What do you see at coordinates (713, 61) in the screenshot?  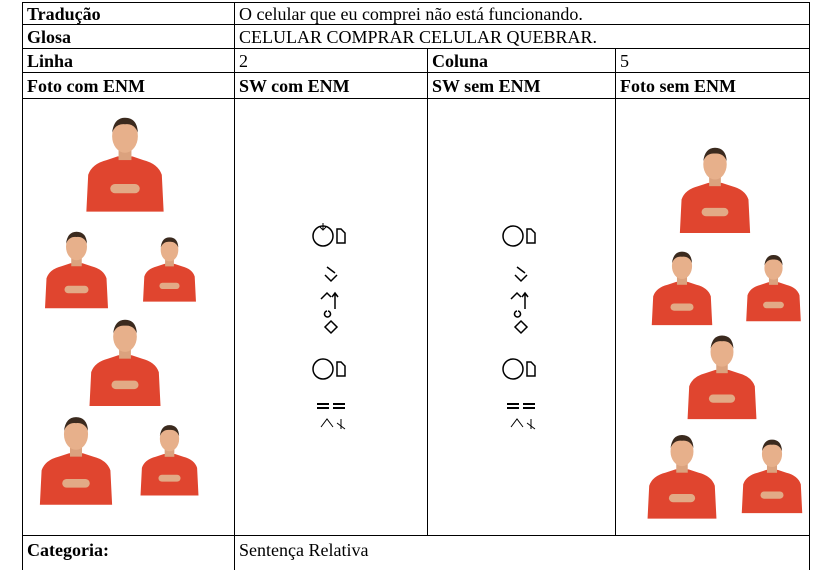 I see `value: 5` at bounding box center [713, 61].